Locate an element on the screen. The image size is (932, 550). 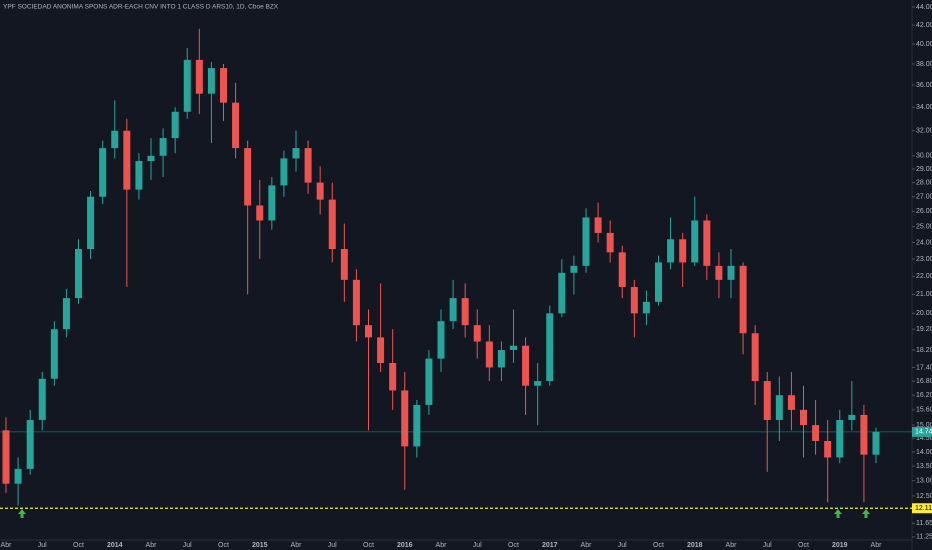
y-tick-label: 22.00 is located at coordinates (924, 276).